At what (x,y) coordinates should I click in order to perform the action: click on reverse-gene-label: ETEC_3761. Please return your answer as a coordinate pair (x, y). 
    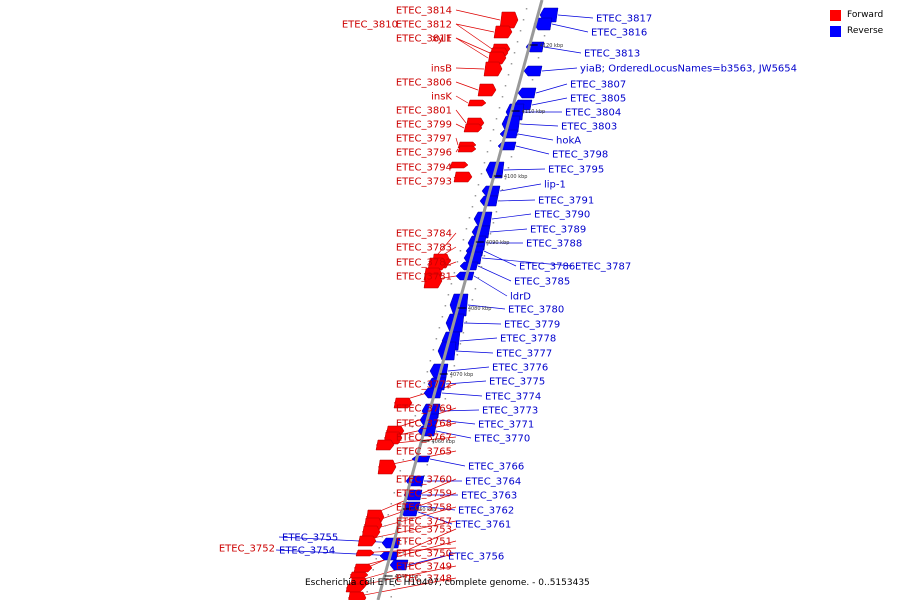
    Looking at the image, I should click on (483, 525).